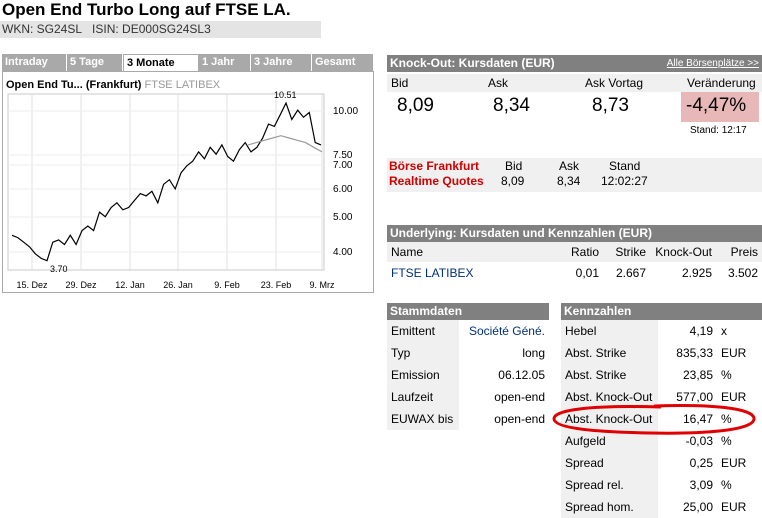 This screenshot has width=762, height=518. I want to click on kenn-label: Aufgeld, so click(609, 441).